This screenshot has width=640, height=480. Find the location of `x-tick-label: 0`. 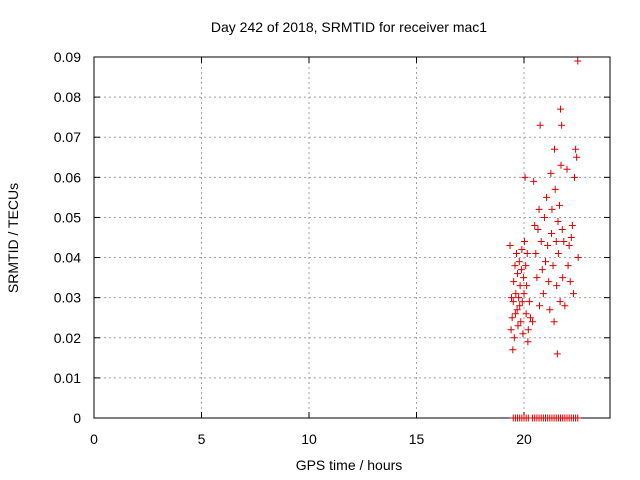

x-tick-label: 0 is located at coordinates (94, 439).